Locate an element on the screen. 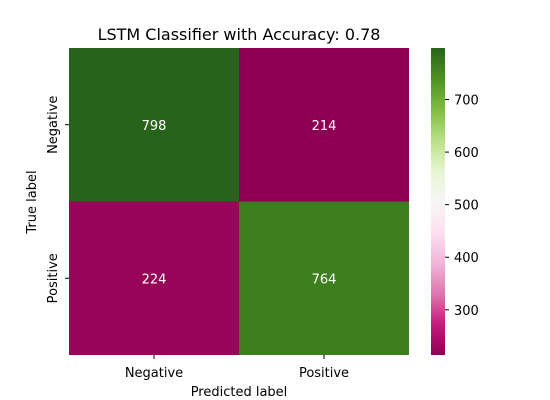 This screenshot has width=550, height=400. x-axis-label: Predicted label is located at coordinates (239, 392).